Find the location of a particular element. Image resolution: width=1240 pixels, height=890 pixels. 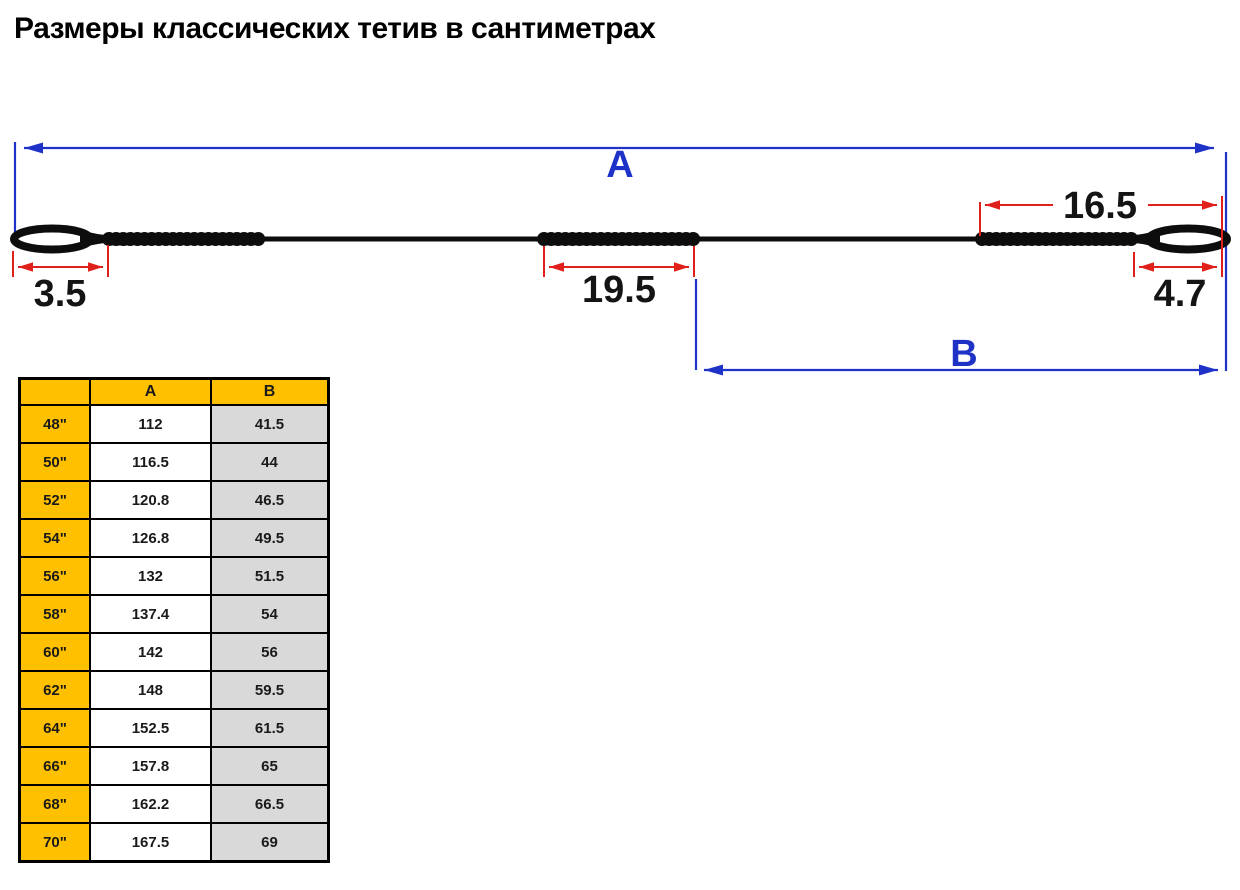

bowstring-left-loop is located at coordinates (52, 239).